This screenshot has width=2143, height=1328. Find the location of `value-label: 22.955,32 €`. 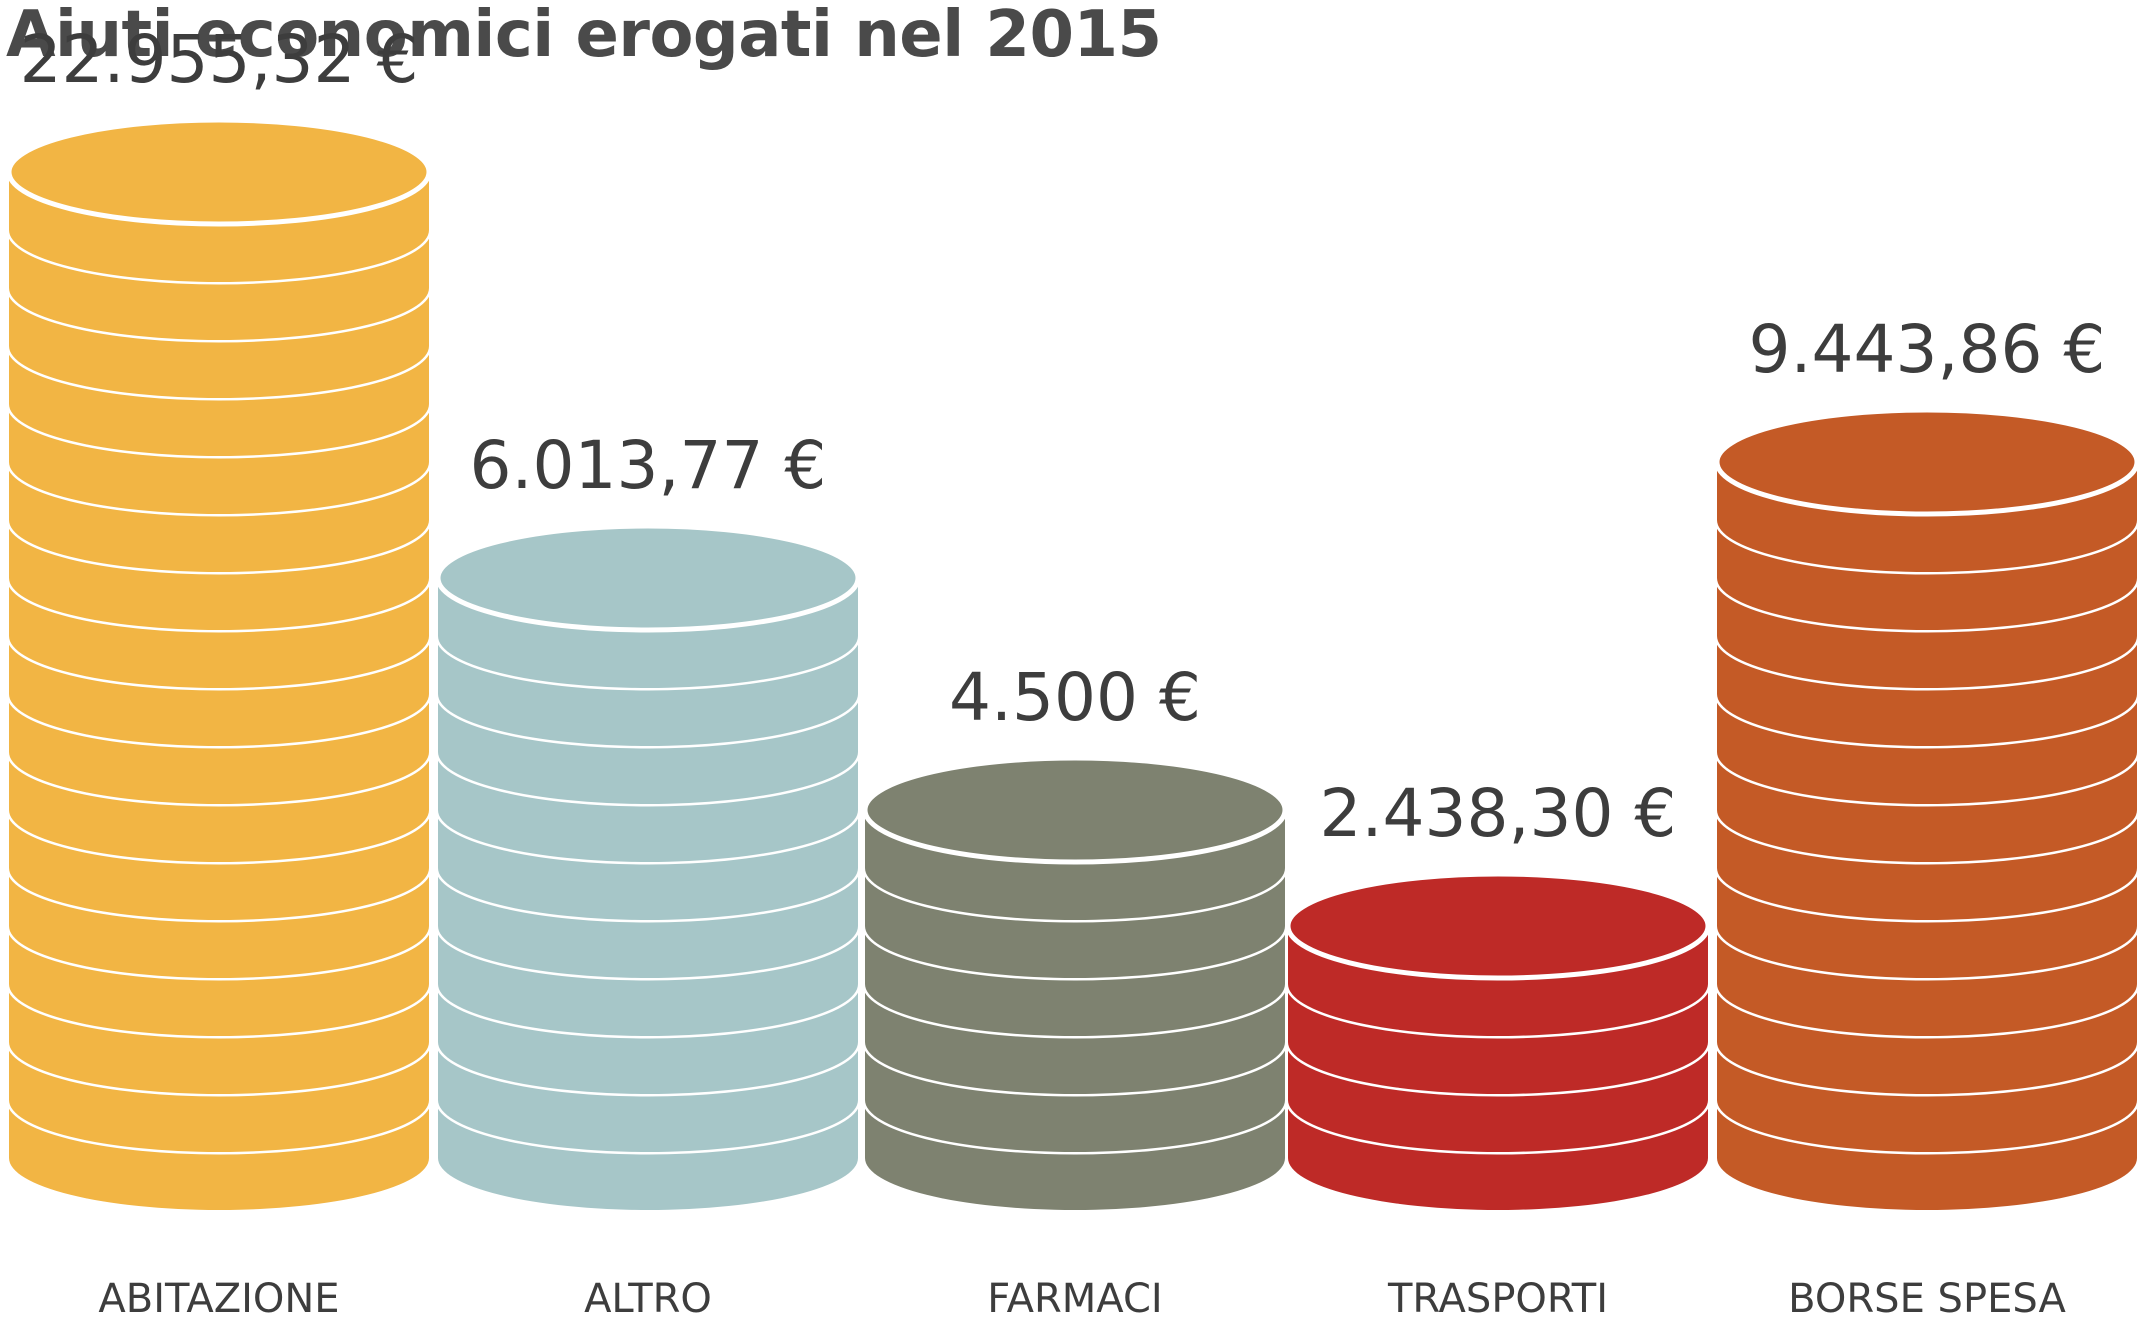

value-label: 22.955,32 € is located at coordinates (219, 59).